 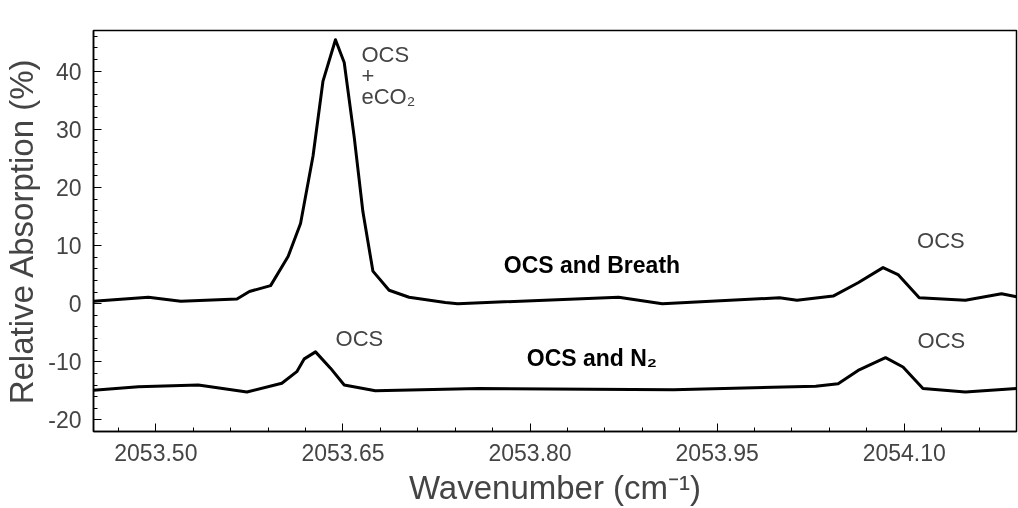 What do you see at coordinates (65, 362) in the screenshot?
I see `y-tick-label: -10` at bounding box center [65, 362].